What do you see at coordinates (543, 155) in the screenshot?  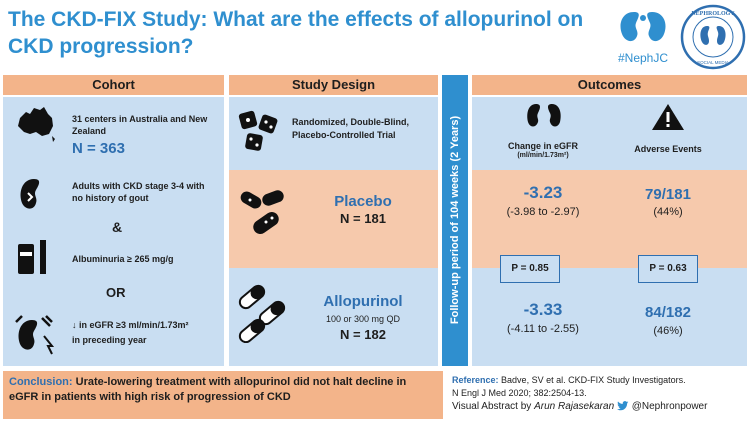 I see `outcome-egfr-unit: (ml/min/1.73m²)` at bounding box center [543, 155].